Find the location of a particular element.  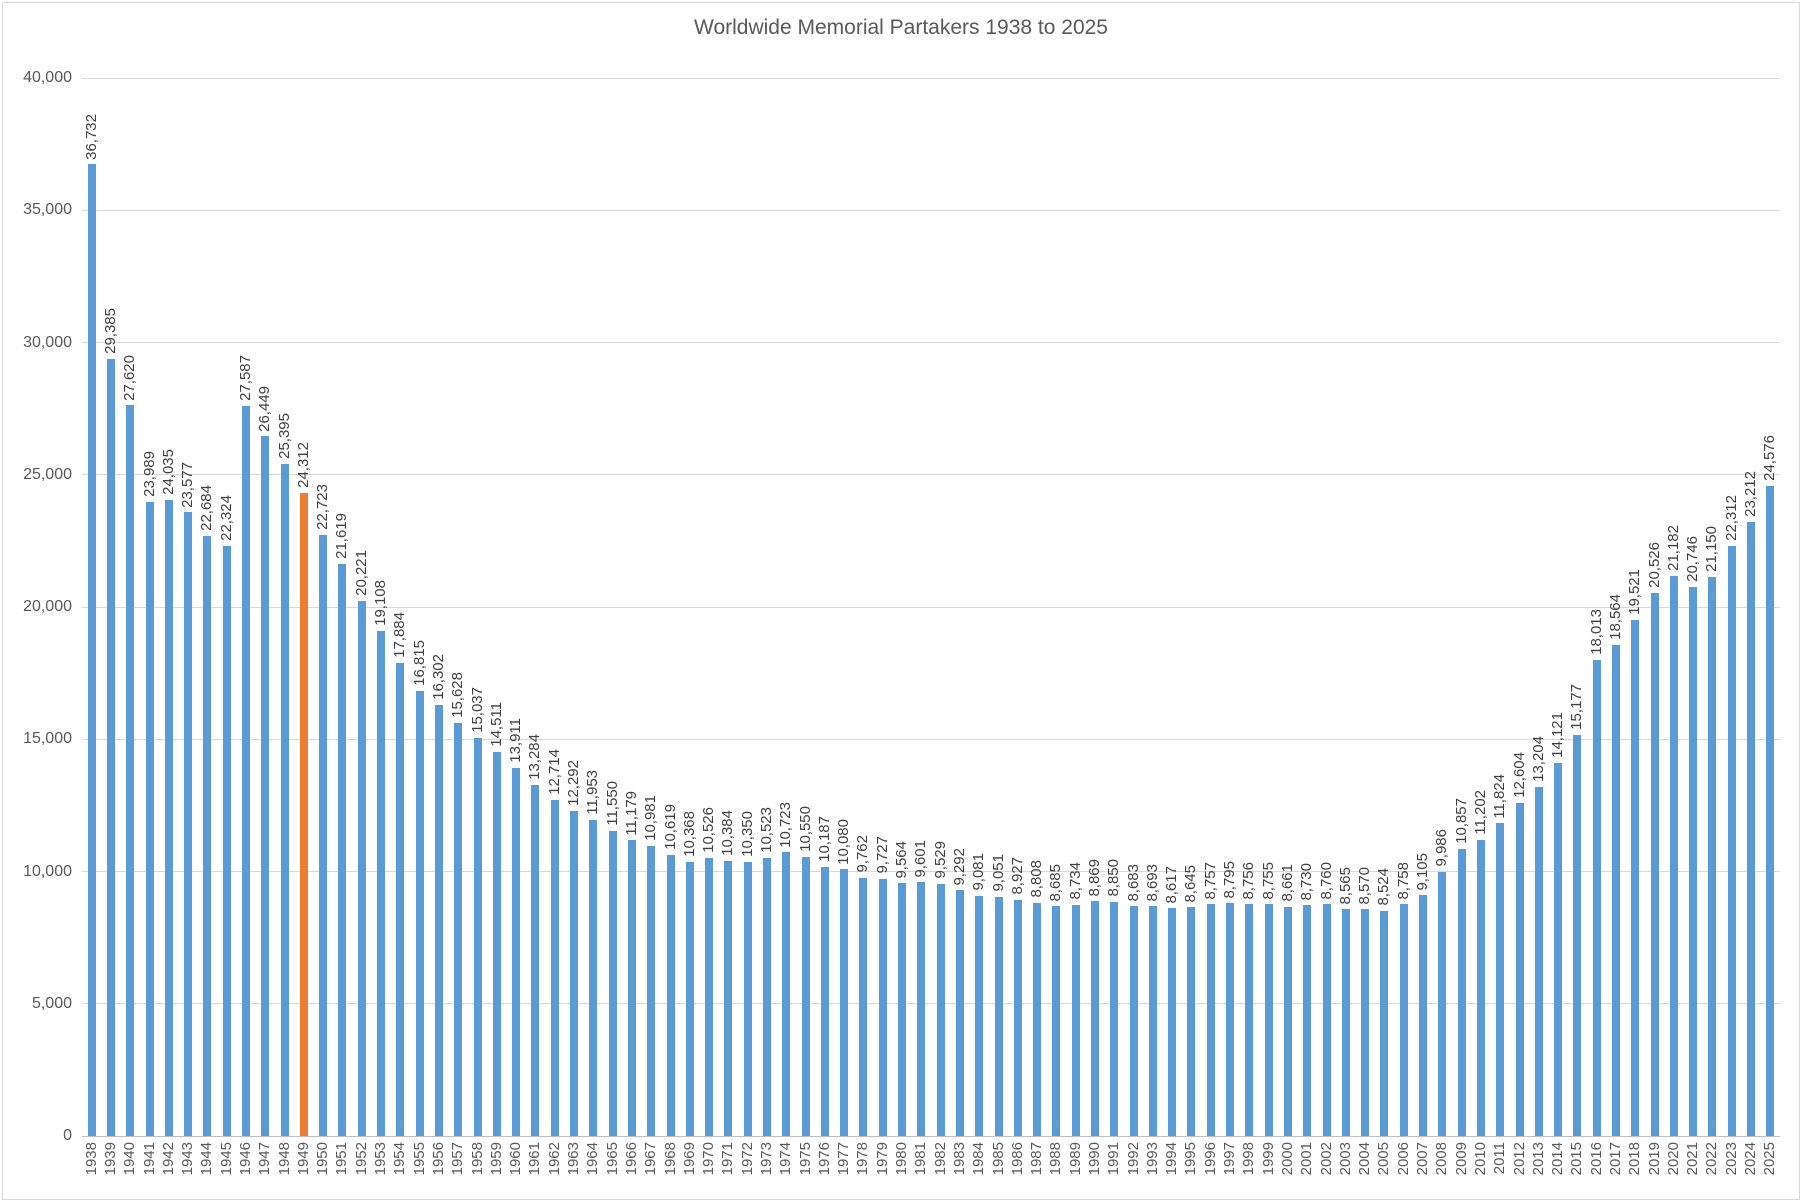

bar-2006 is located at coordinates (1403, 1020).